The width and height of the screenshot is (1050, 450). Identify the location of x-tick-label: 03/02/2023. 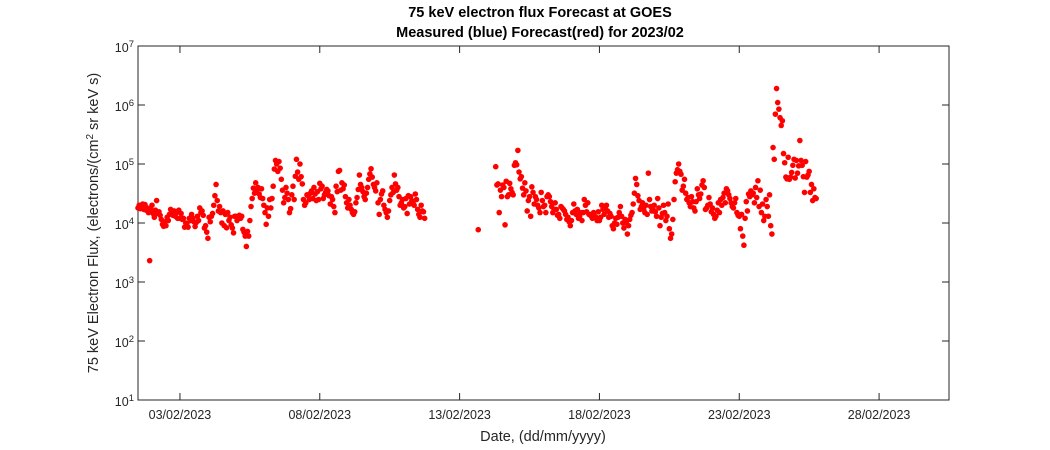
(180, 415).